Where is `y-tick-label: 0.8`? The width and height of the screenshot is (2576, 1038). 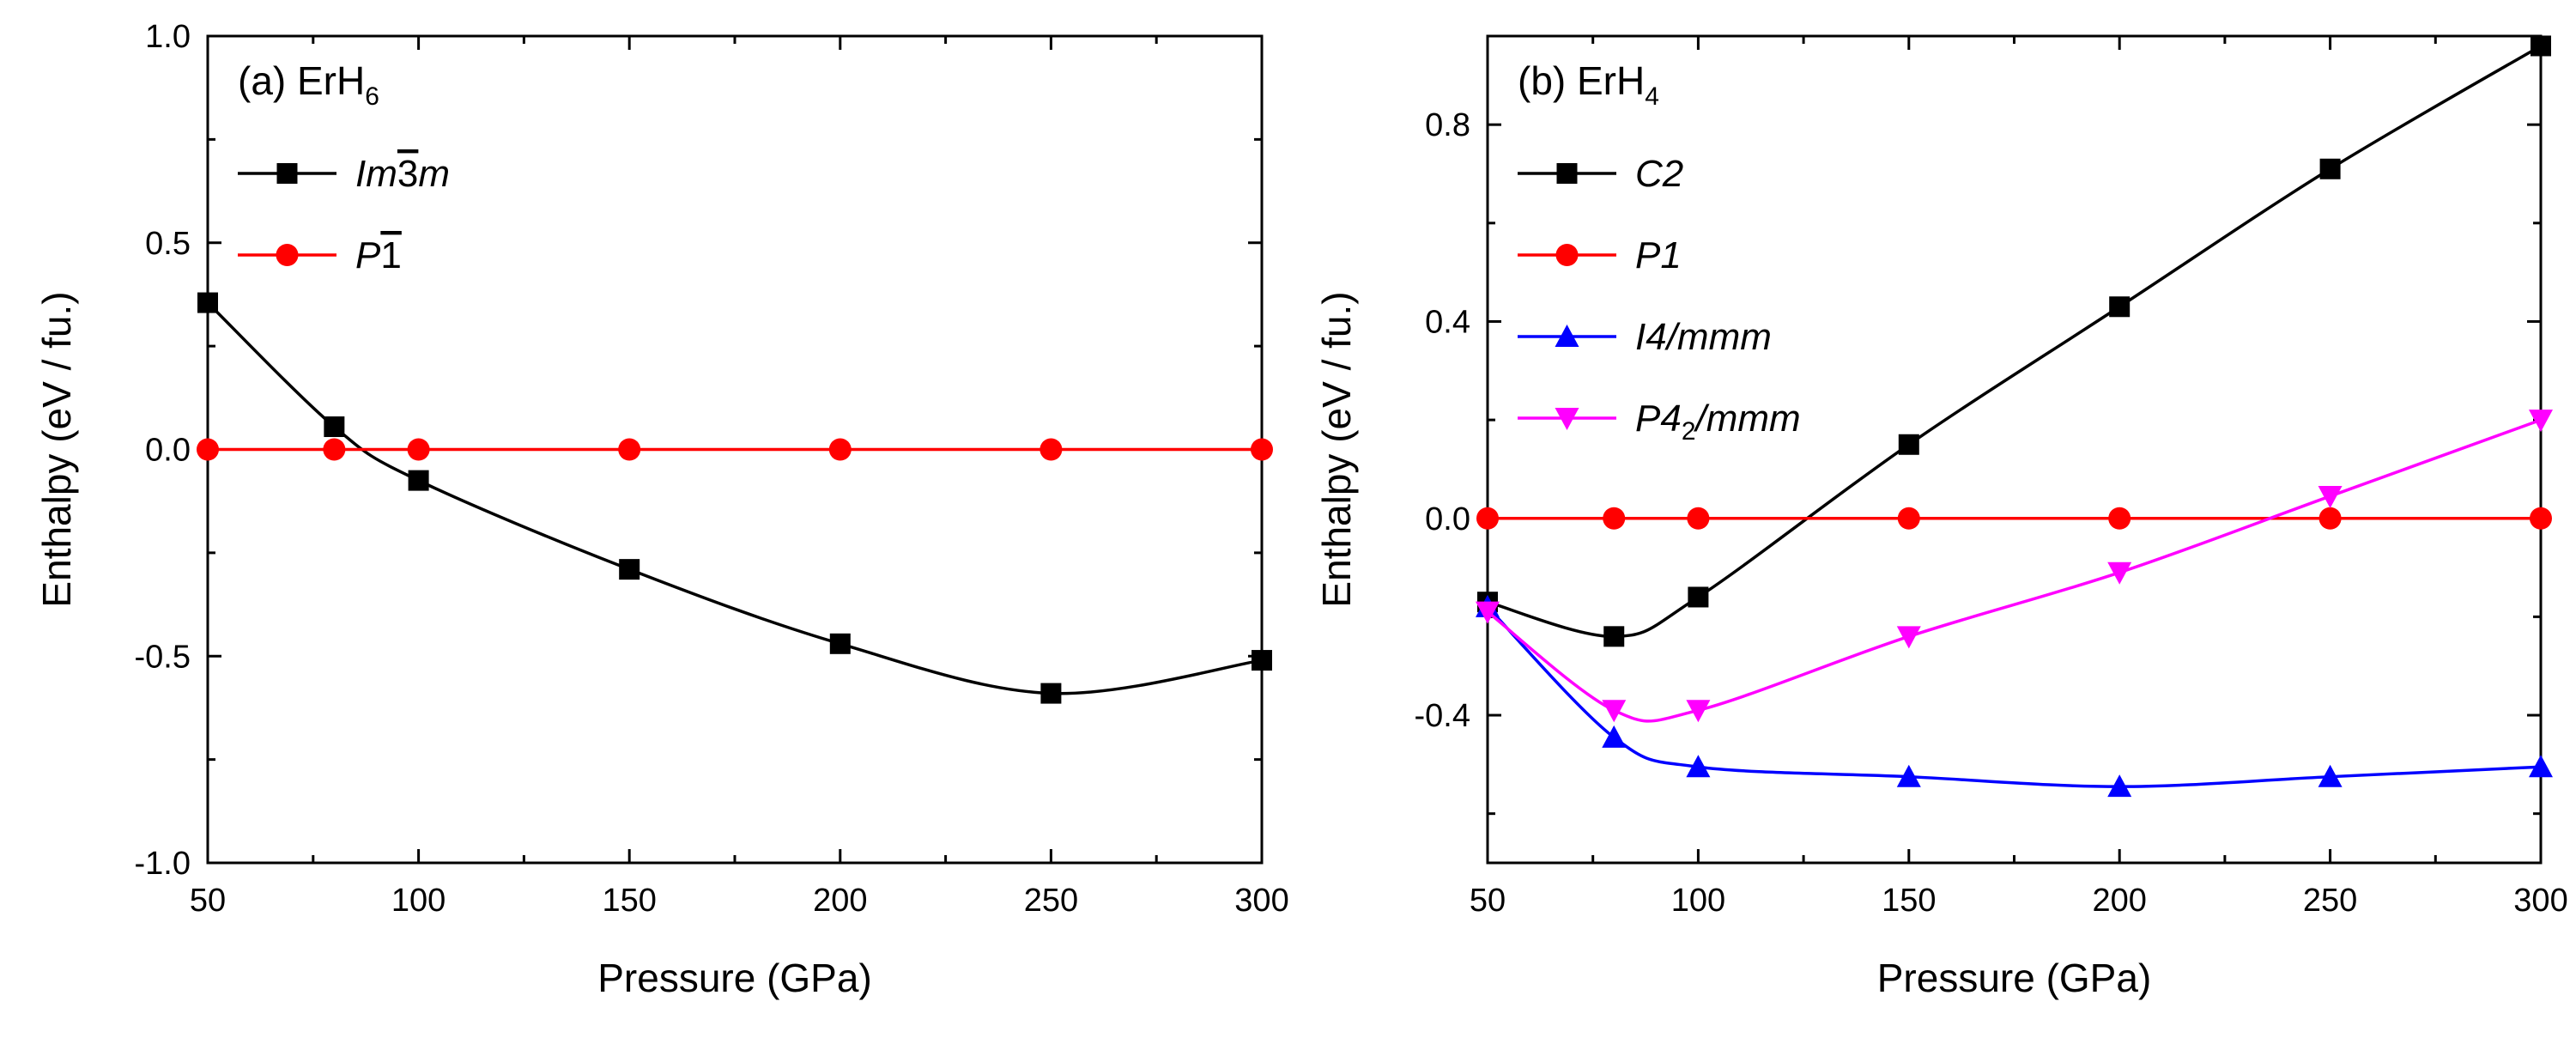
y-tick-label: 0.8 is located at coordinates (1447, 125).